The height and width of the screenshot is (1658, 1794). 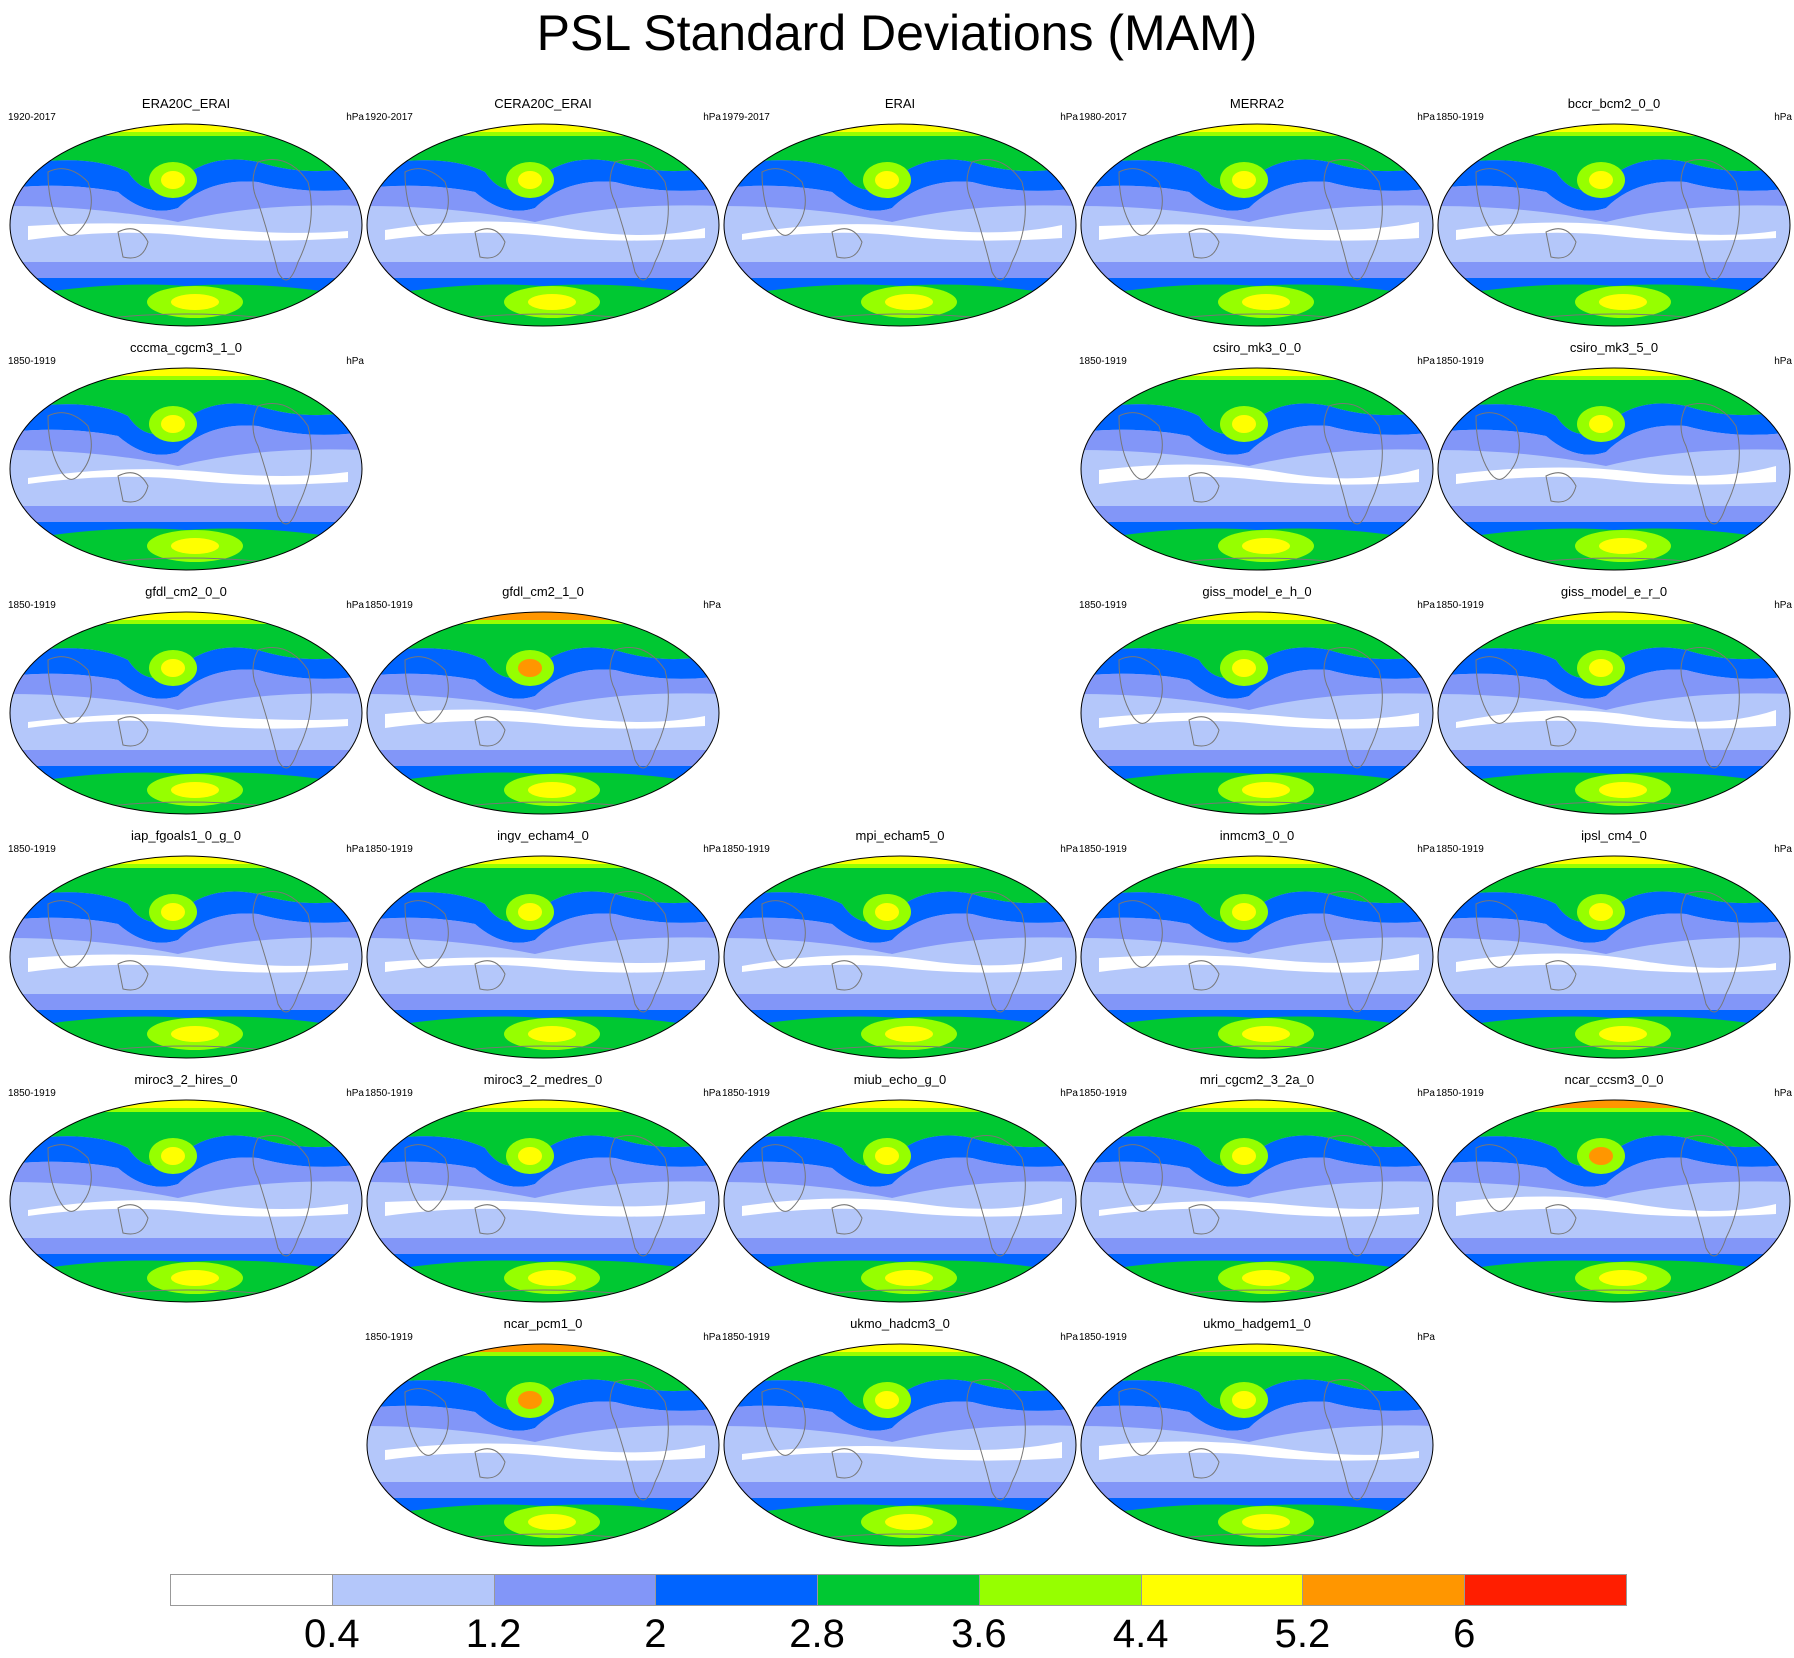 What do you see at coordinates (900, 1432) in the screenshot?
I see `map-panel: ukmo_hadcm3_0 1850-1919 hPa` at bounding box center [900, 1432].